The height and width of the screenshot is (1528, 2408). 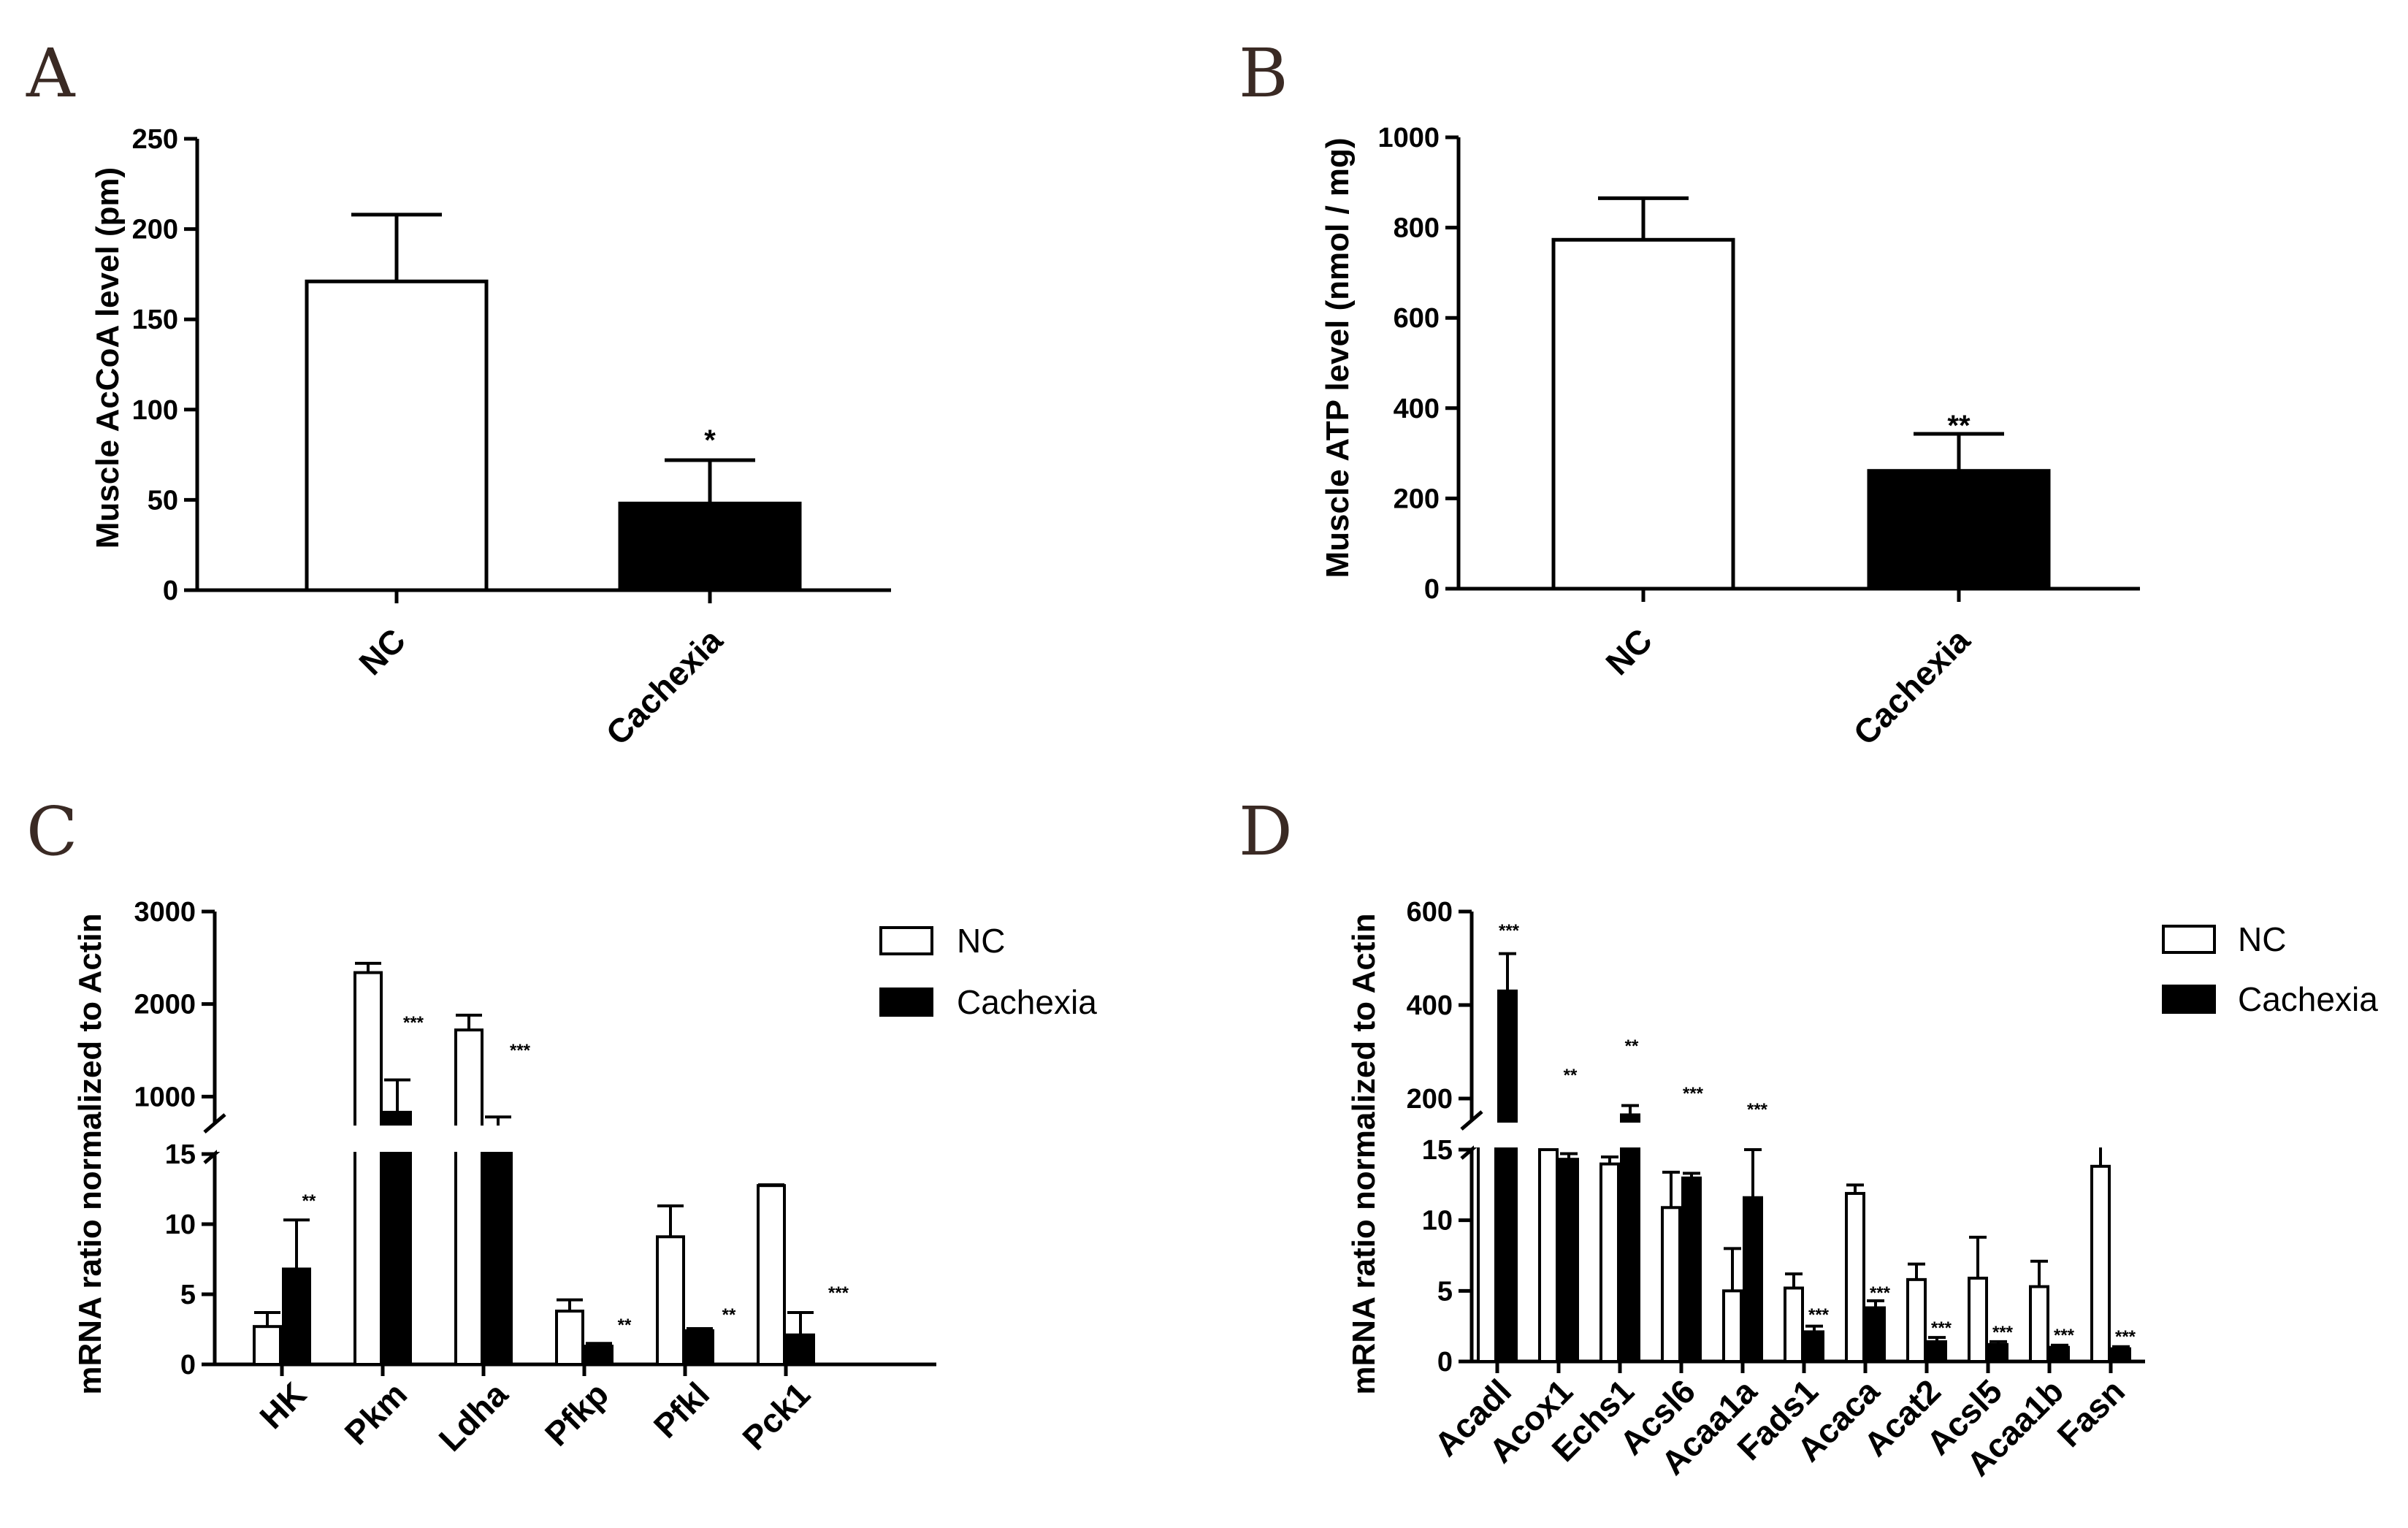 What do you see at coordinates (2090, 1413) in the screenshot?
I see `x-tick-label-fasn: Fasn` at bounding box center [2090, 1413].